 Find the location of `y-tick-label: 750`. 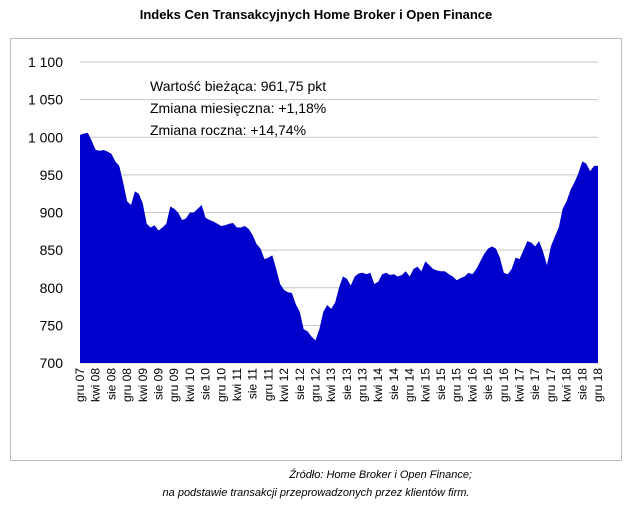

y-tick-label: 750 is located at coordinates (52, 325).